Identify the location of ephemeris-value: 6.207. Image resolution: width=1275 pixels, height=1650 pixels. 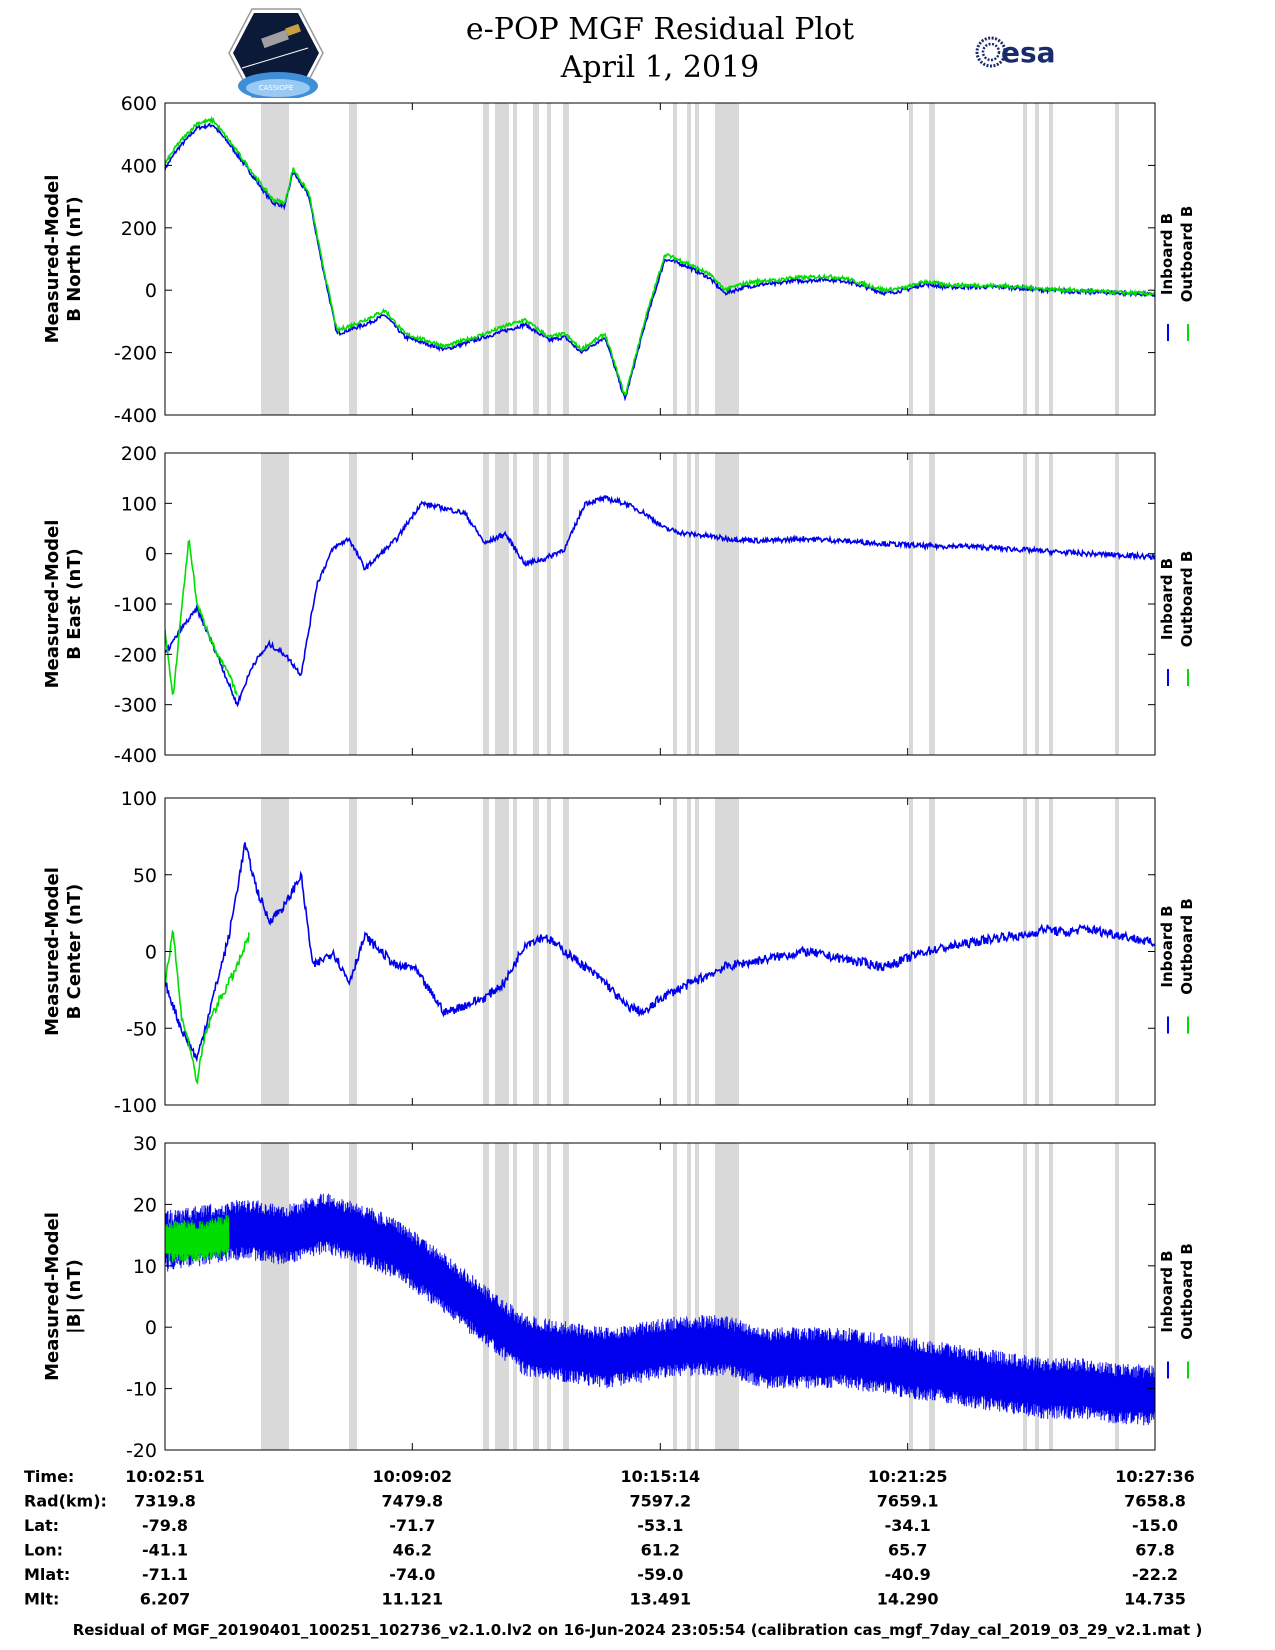
(165, 1599).